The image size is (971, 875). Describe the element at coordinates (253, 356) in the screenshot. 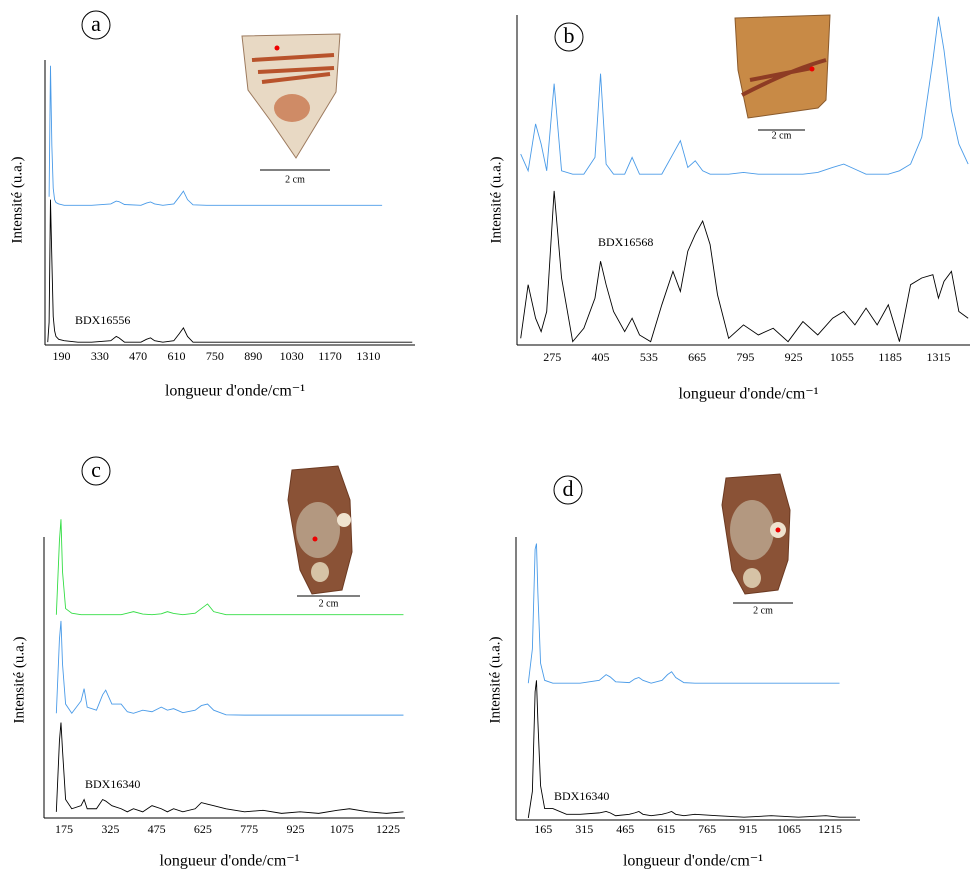

I see `x-tick-label: 890` at that location.